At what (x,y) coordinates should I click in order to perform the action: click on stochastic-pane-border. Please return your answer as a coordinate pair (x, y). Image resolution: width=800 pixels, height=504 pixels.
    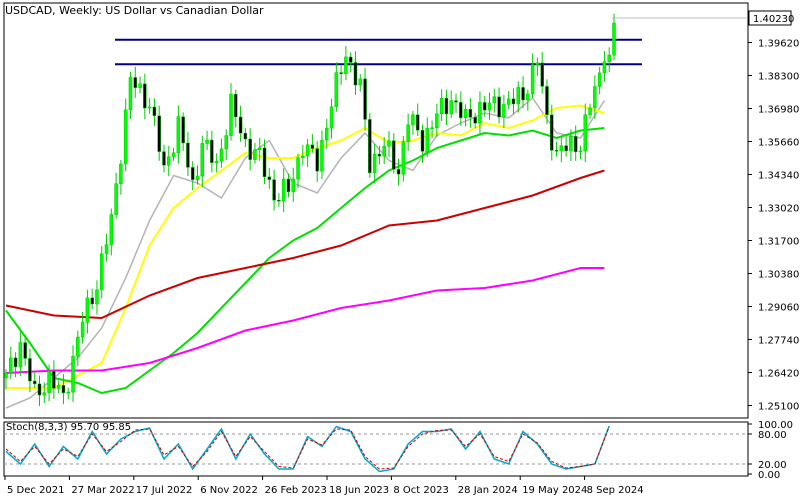
    Looking at the image, I should click on (376, 449).